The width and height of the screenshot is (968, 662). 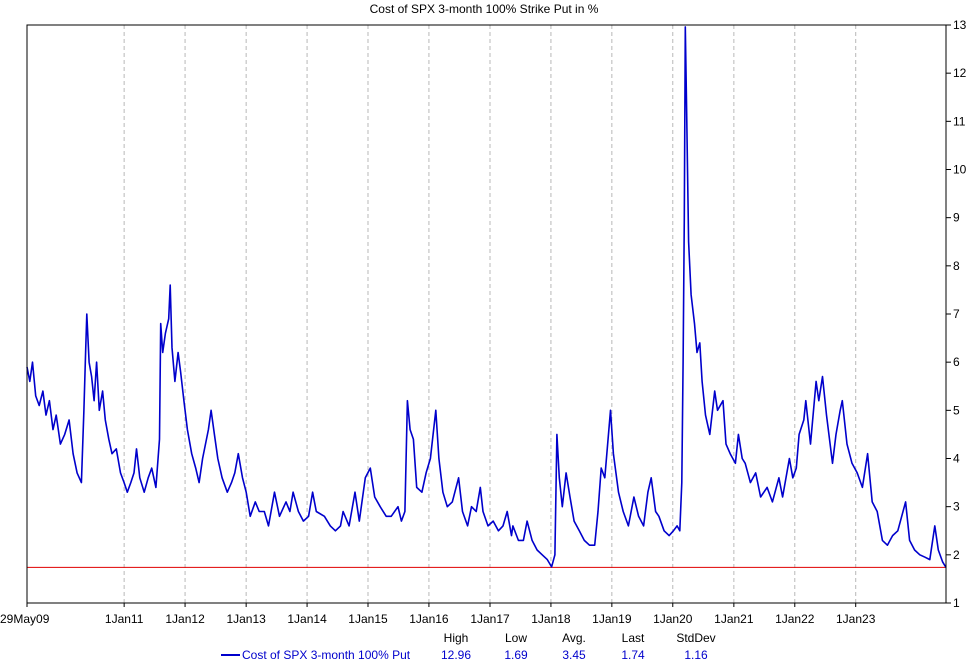 What do you see at coordinates (633, 655) in the screenshot?
I see `stat-value: 1.74` at bounding box center [633, 655].